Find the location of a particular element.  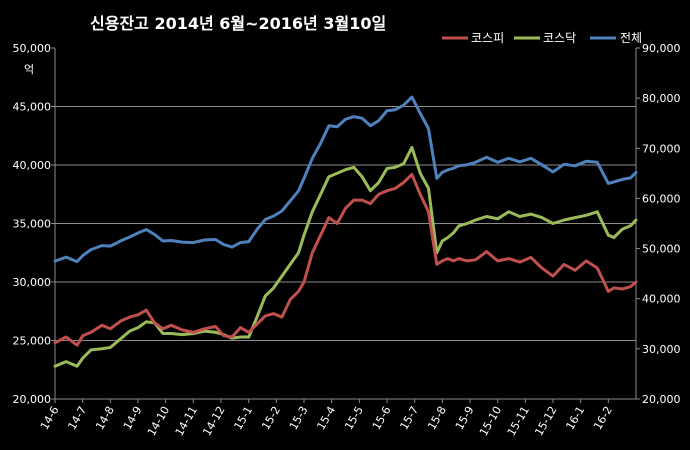

legend-label-kosdaq: 코스닥 is located at coordinates (559, 38).